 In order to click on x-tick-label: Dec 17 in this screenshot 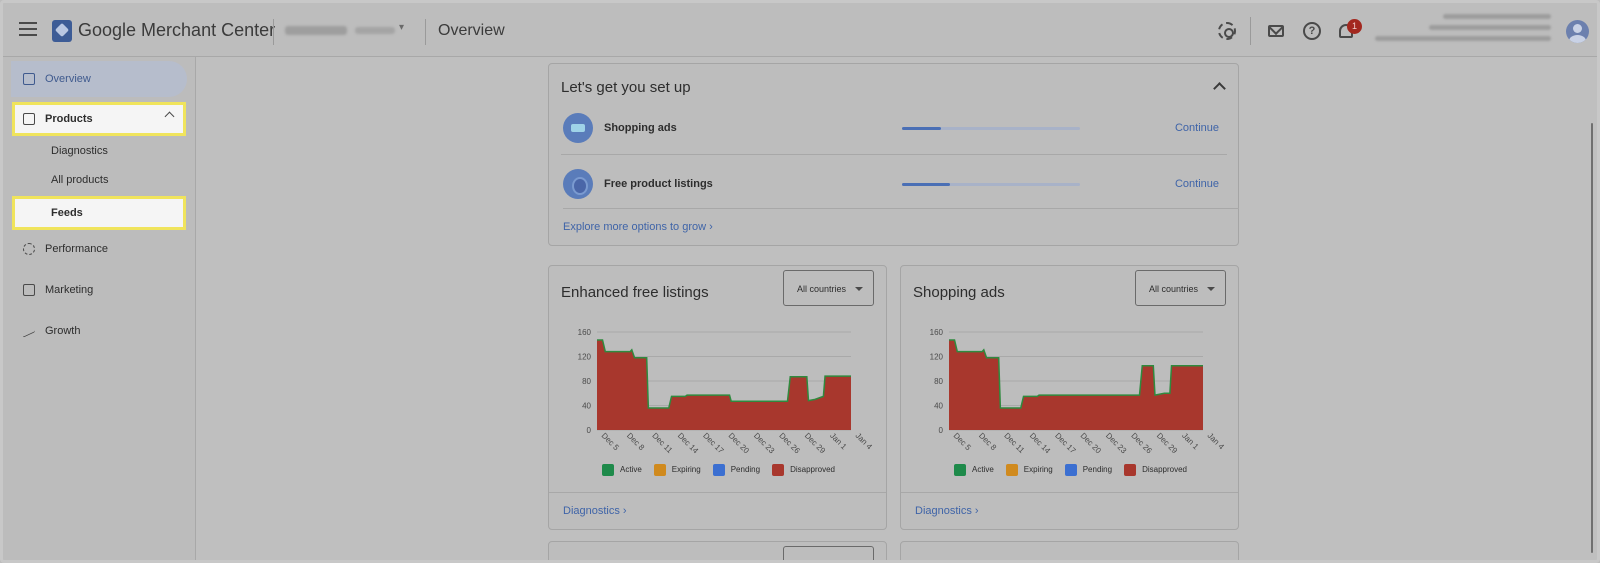, I will do `click(1065, 443)`.